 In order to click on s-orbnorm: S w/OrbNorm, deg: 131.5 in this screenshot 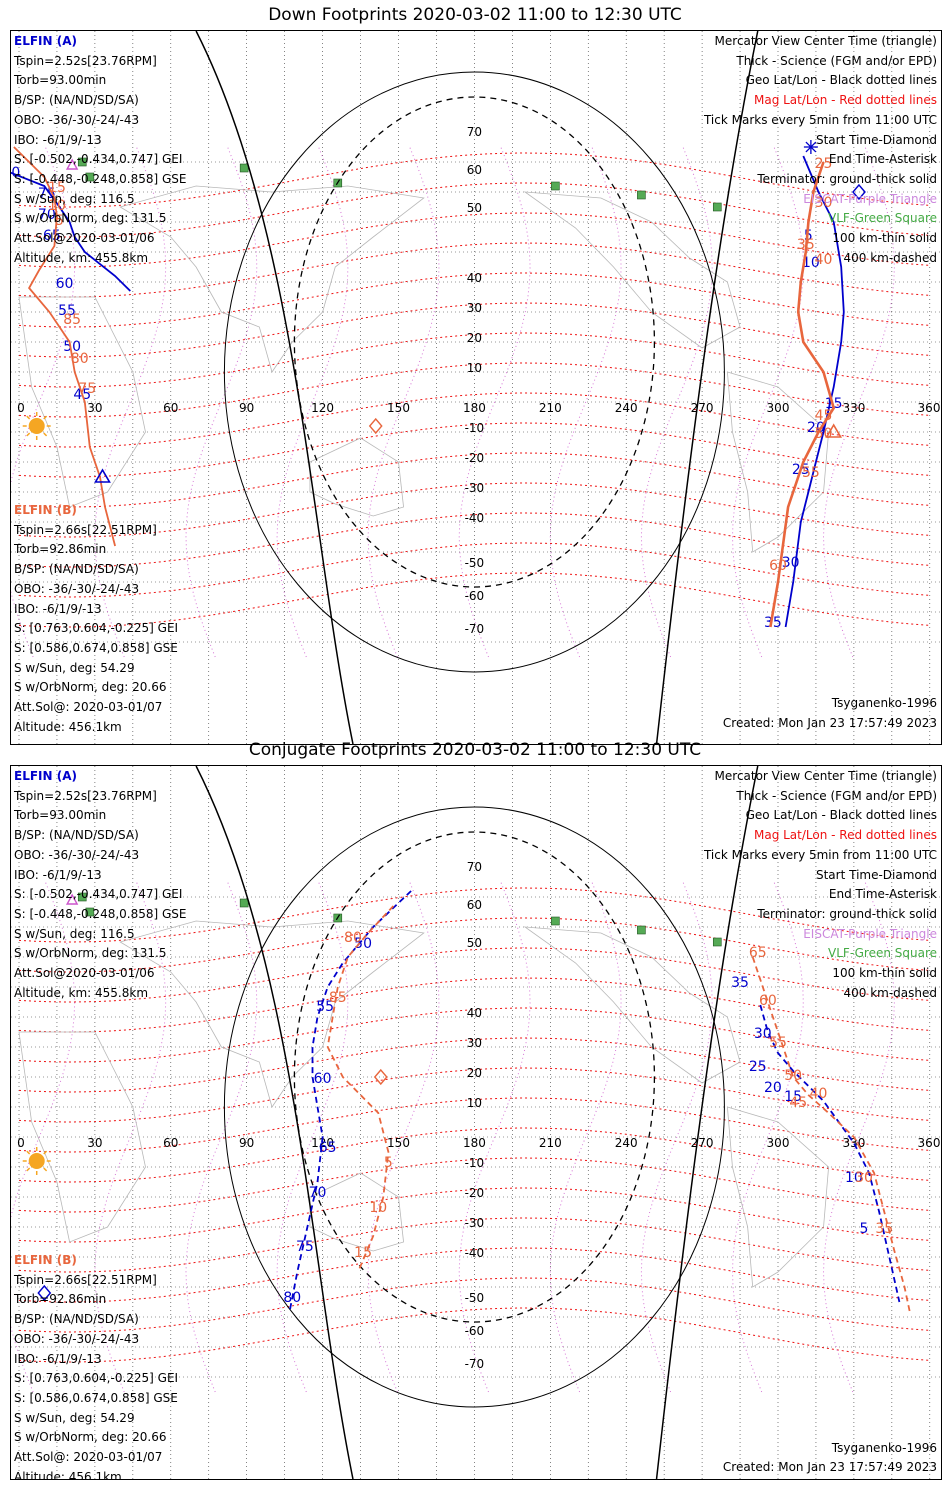, I will do `click(90, 953)`.